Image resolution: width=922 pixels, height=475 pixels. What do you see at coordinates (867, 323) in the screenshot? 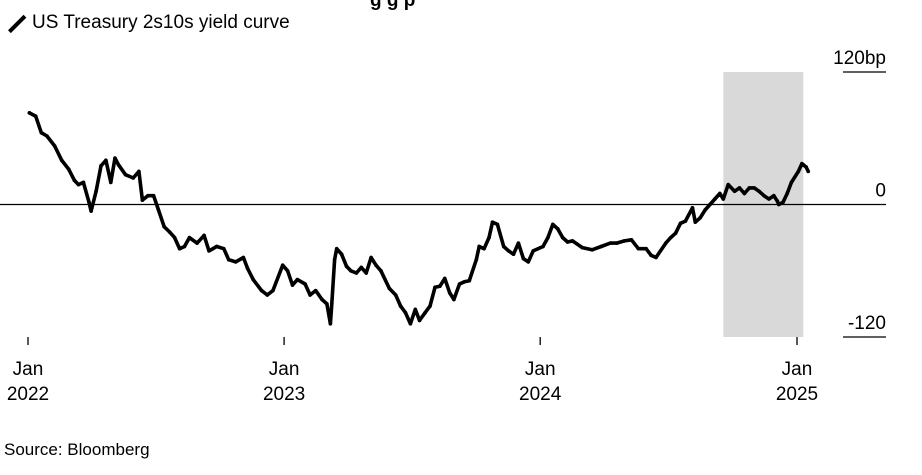
I see `y-tick-label: -120` at bounding box center [867, 323].